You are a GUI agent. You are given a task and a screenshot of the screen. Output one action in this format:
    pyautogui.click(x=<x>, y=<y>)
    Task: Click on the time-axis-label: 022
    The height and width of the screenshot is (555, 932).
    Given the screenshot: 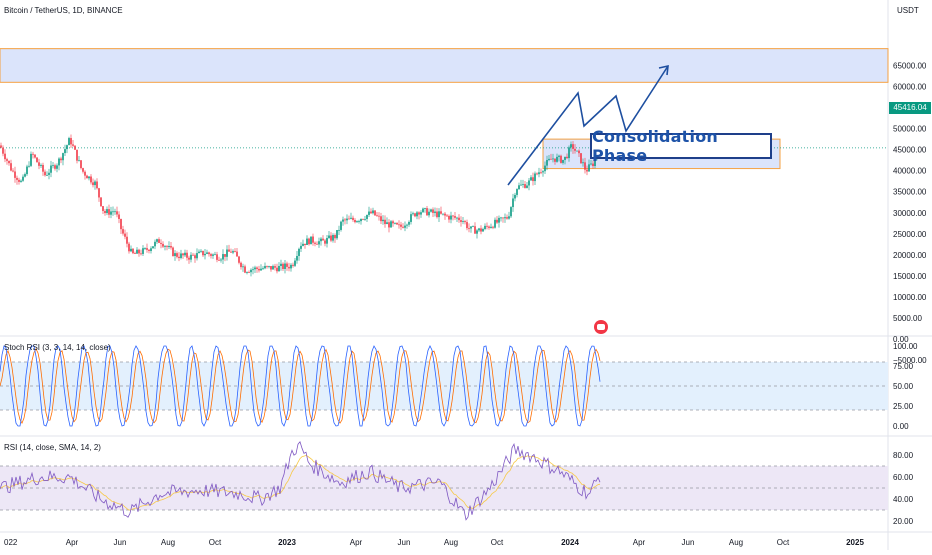 What is the action you would take?
    pyautogui.click(x=11, y=542)
    